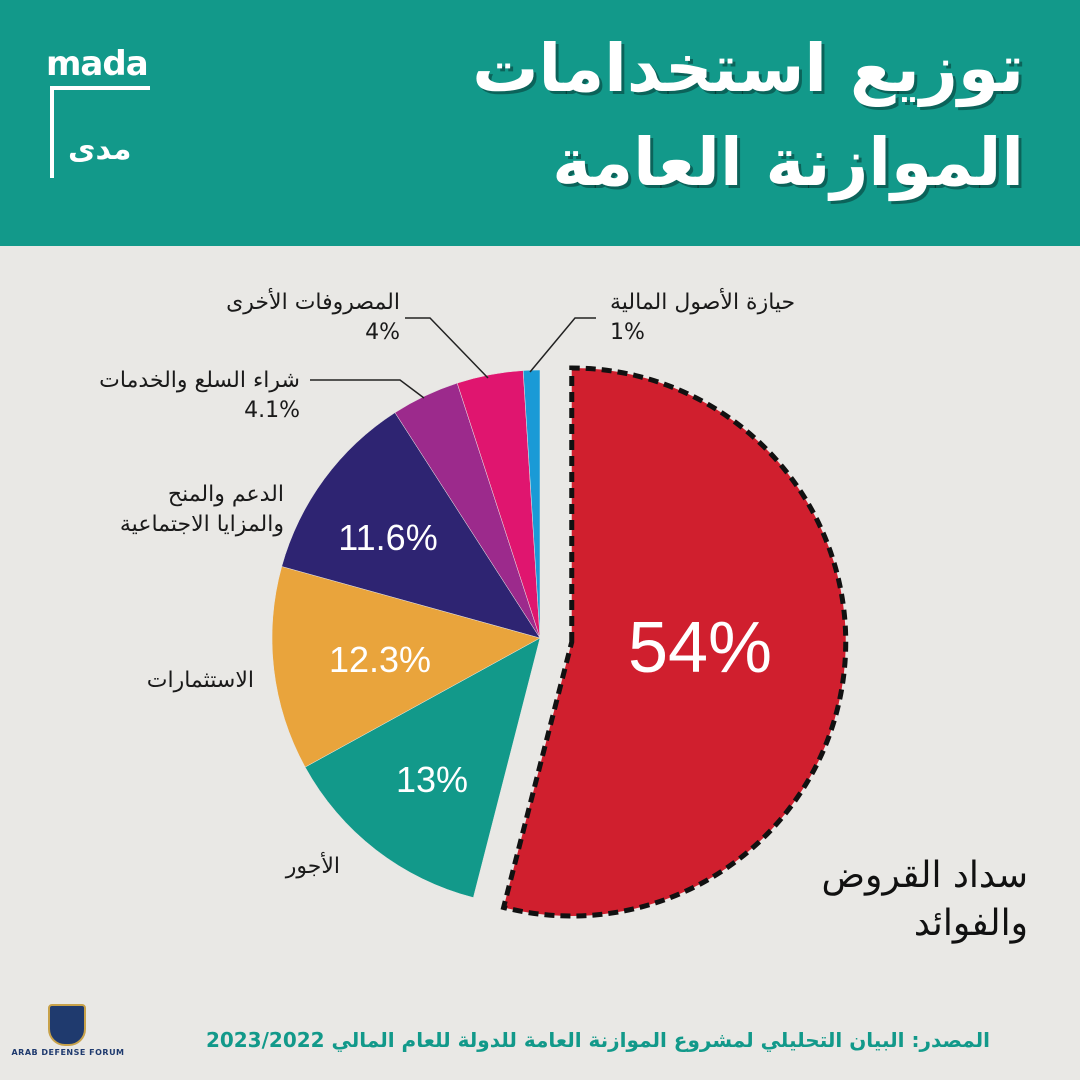 Image resolution: width=1080 pixels, height=1080 pixels. What do you see at coordinates (380, 659) in the screenshot?
I see `data-label-investments: 12.3%` at bounding box center [380, 659].